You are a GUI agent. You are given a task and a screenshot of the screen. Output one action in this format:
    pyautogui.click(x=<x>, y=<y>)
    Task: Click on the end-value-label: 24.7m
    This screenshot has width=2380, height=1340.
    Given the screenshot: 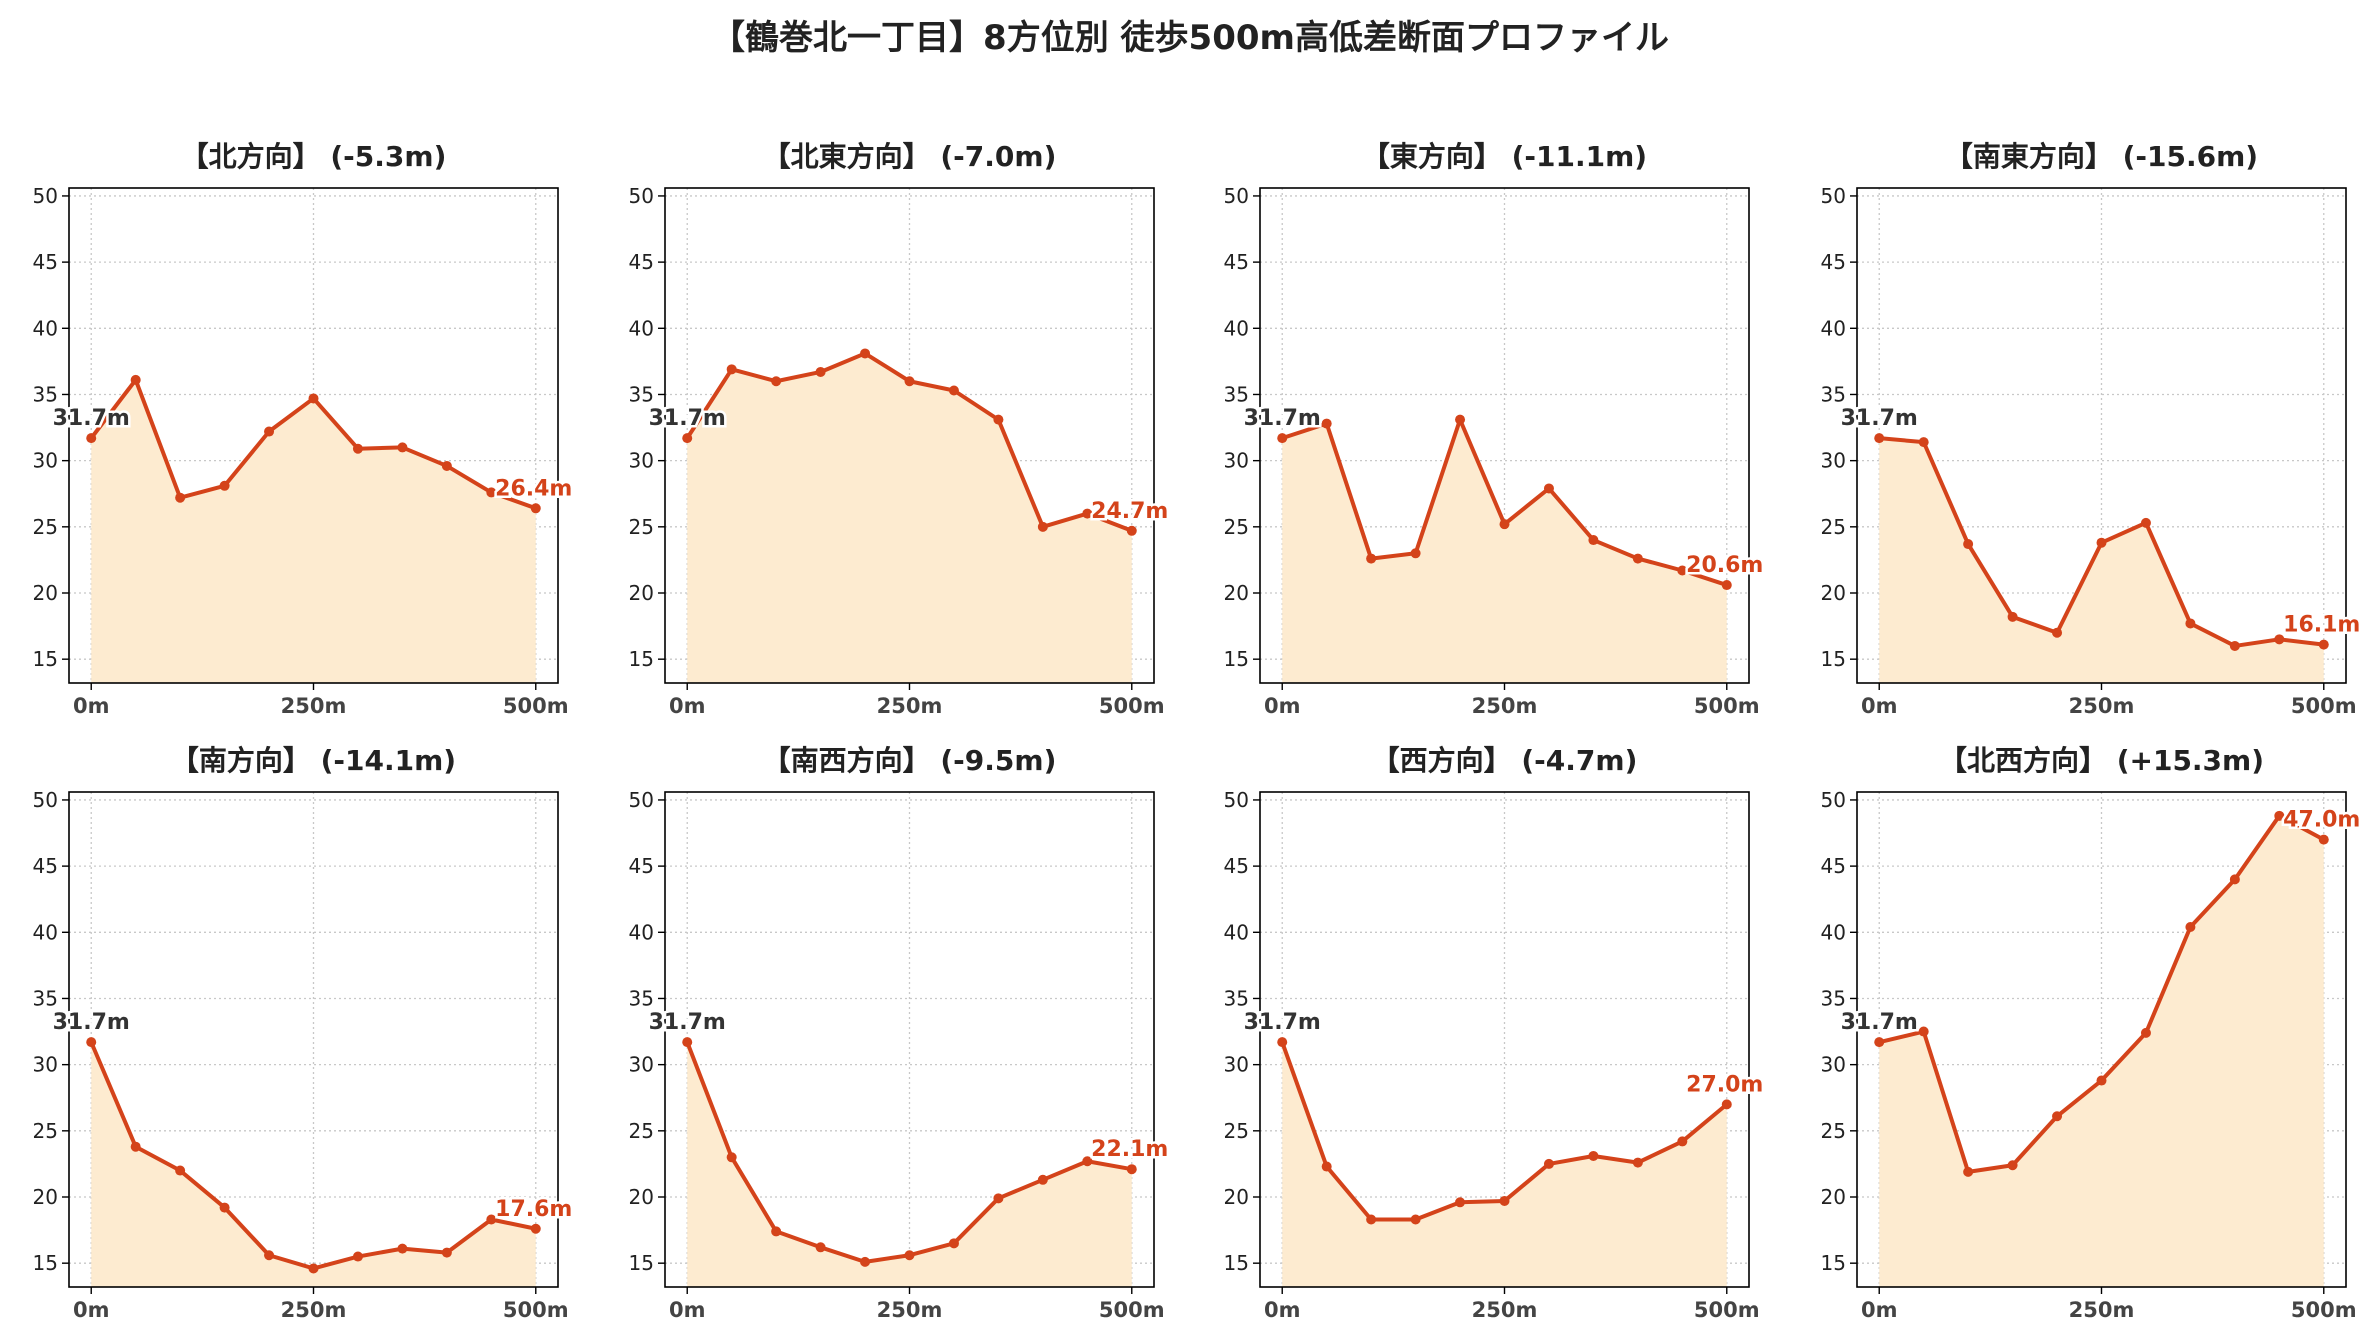 What is the action you would take?
    pyautogui.click(x=1129, y=511)
    